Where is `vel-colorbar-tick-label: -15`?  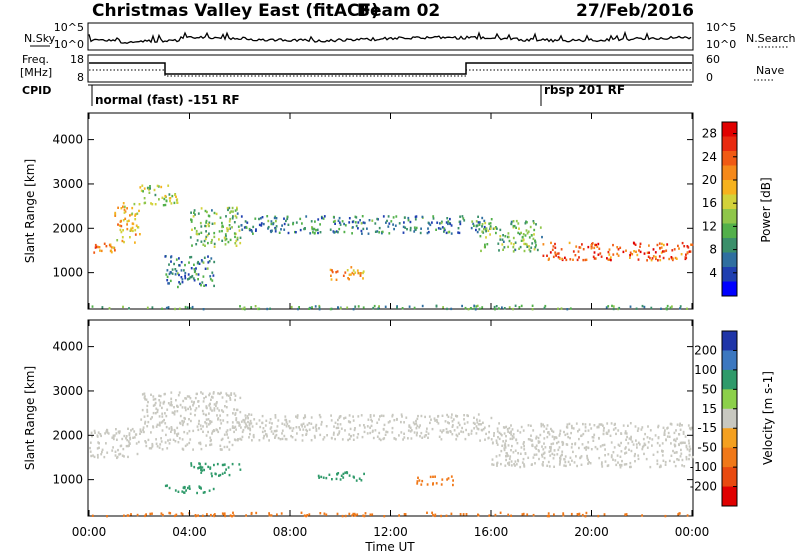 vel-colorbar-tick-label: -15 is located at coordinates (707, 428).